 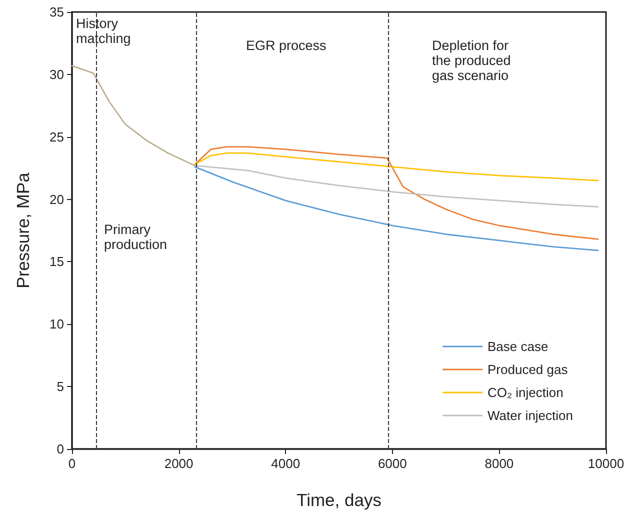 I want to click on y-tick-label: 5, so click(x=60, y=386).